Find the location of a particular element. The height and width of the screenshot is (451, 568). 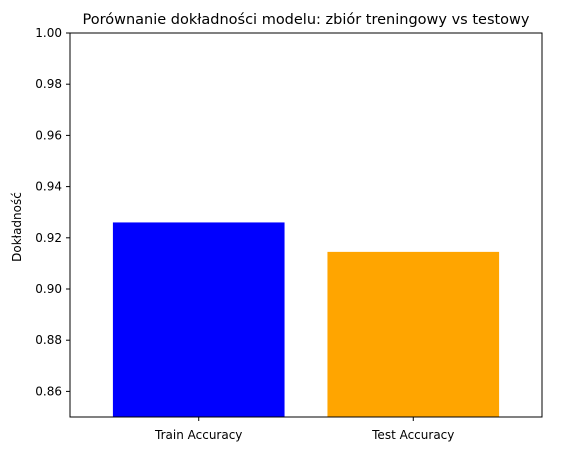

y-tick-label: 0.94 is located at coordinates (48, 187).